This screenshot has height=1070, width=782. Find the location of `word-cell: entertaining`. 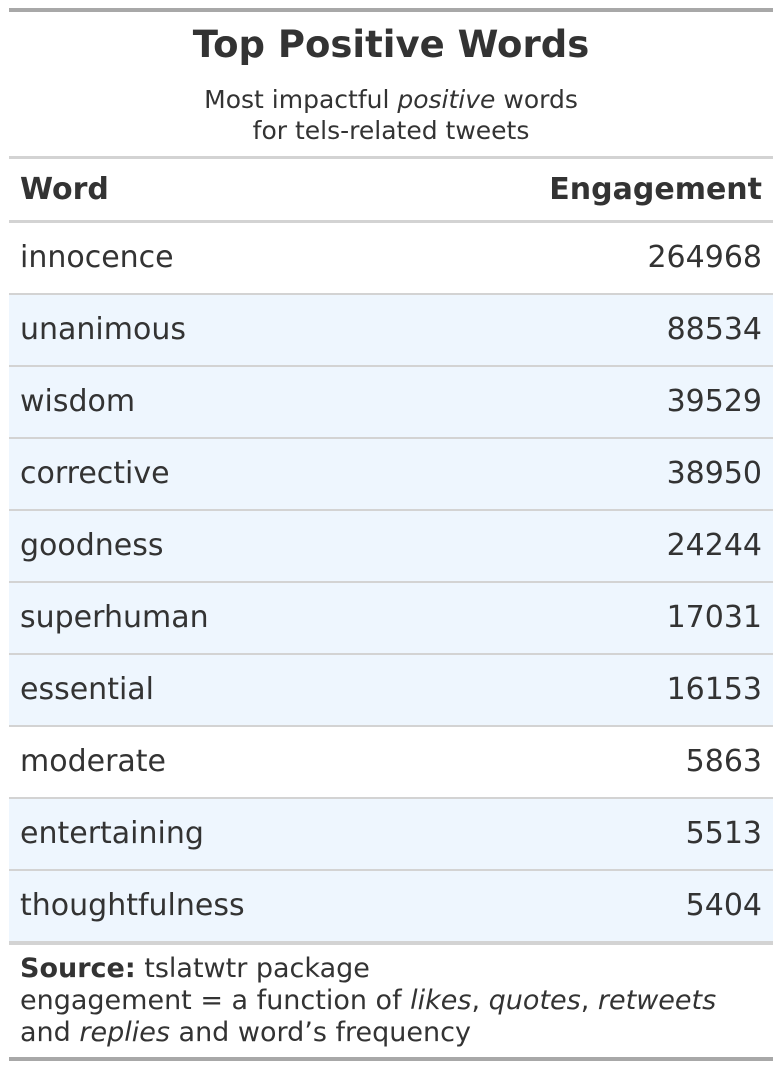

word-cell: entertaining is located at coordinates (112, 833).